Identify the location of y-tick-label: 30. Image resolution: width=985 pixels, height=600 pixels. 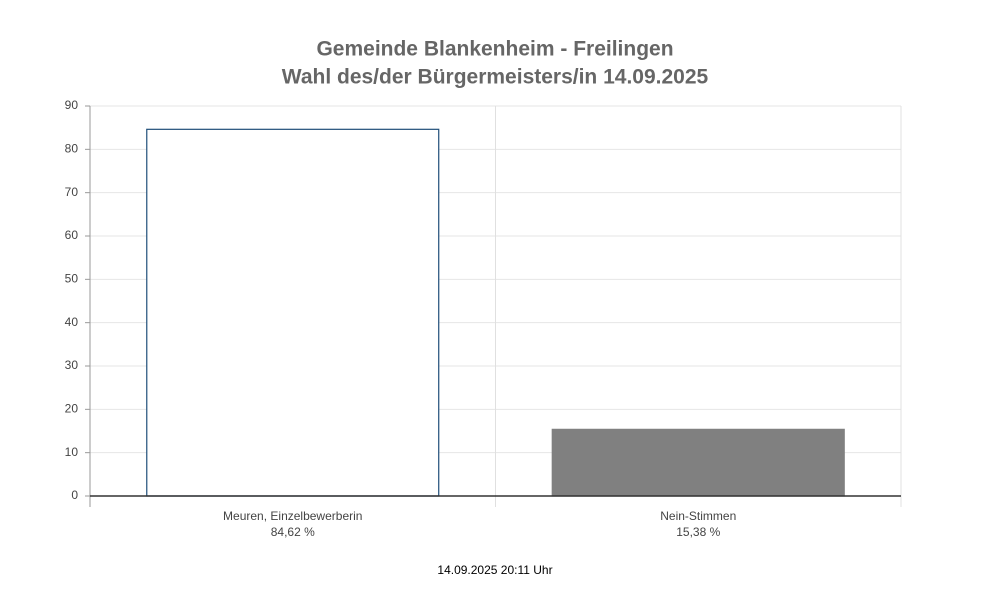
(72, 365).